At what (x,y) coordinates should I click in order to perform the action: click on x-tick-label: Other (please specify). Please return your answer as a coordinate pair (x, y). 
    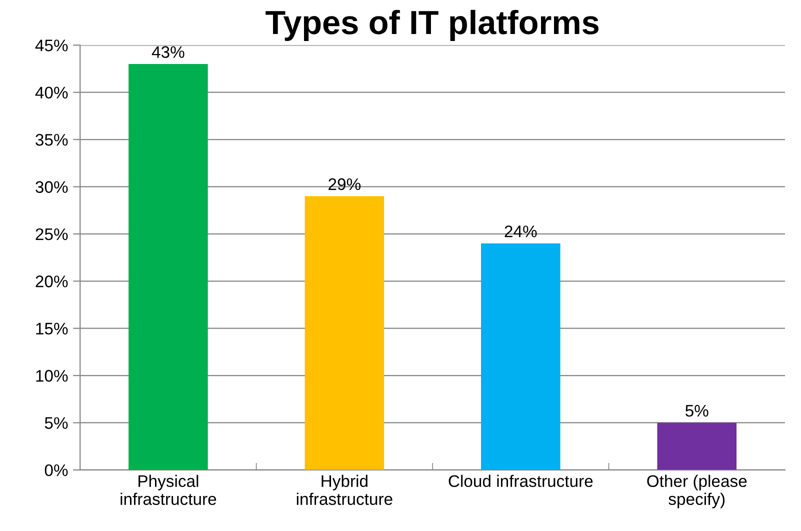
    Looking at the image, I should click on (697, 491).